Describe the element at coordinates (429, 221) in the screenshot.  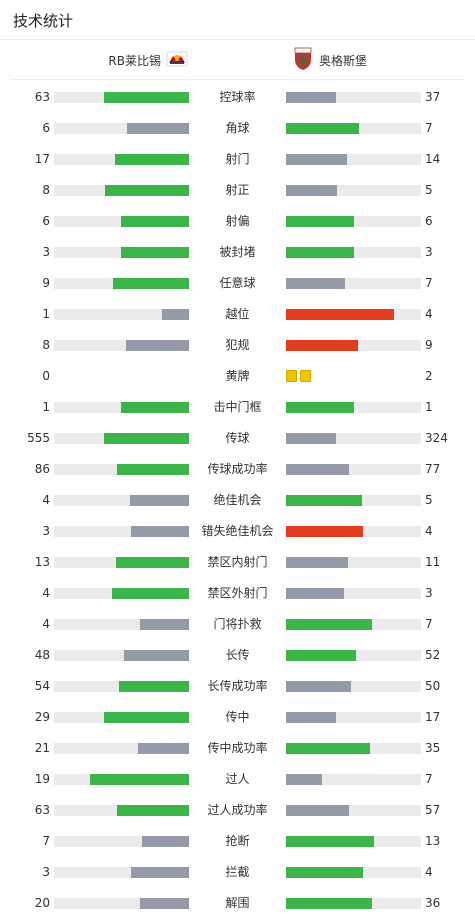
I see `away-stat-value: 6` at that location.